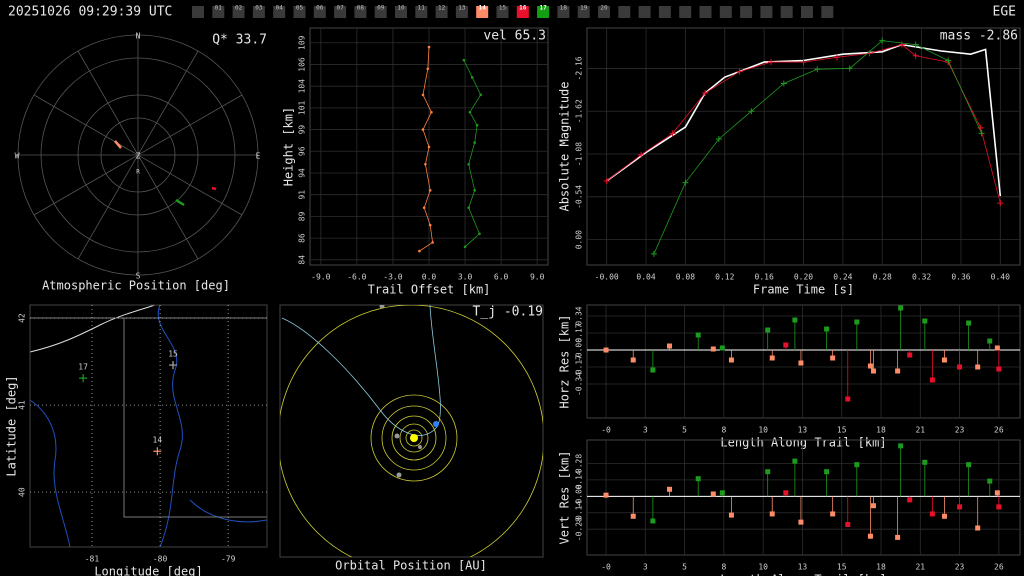 This screenshot has height=576, width=1024. Describe the element at coordinates (645, 430) in the screenshot. I see `x-tick-label: 3` at that location.